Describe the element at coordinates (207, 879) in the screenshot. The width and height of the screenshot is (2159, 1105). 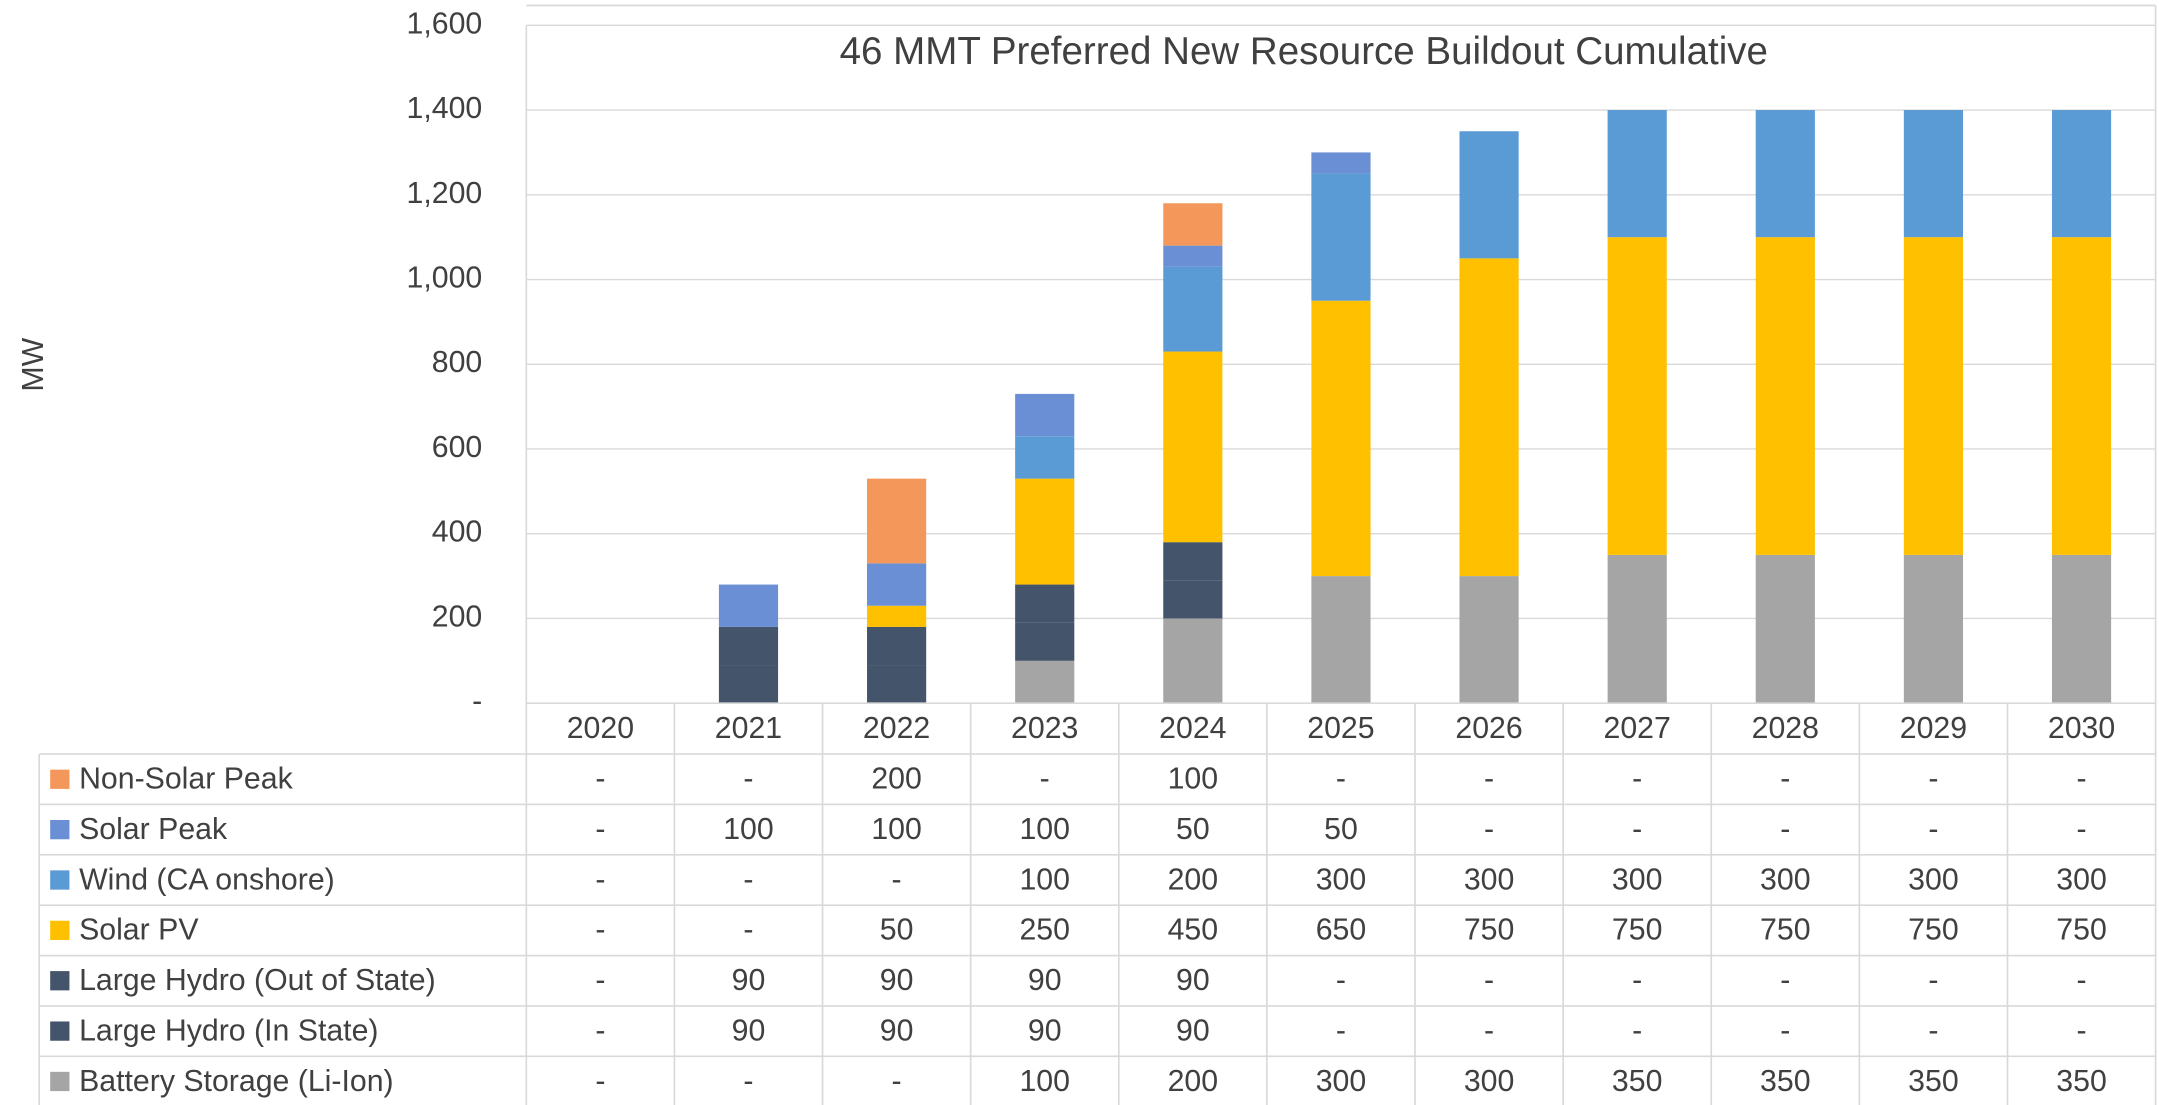
I see `legend-label: Wind (CA onshore)` at that location.